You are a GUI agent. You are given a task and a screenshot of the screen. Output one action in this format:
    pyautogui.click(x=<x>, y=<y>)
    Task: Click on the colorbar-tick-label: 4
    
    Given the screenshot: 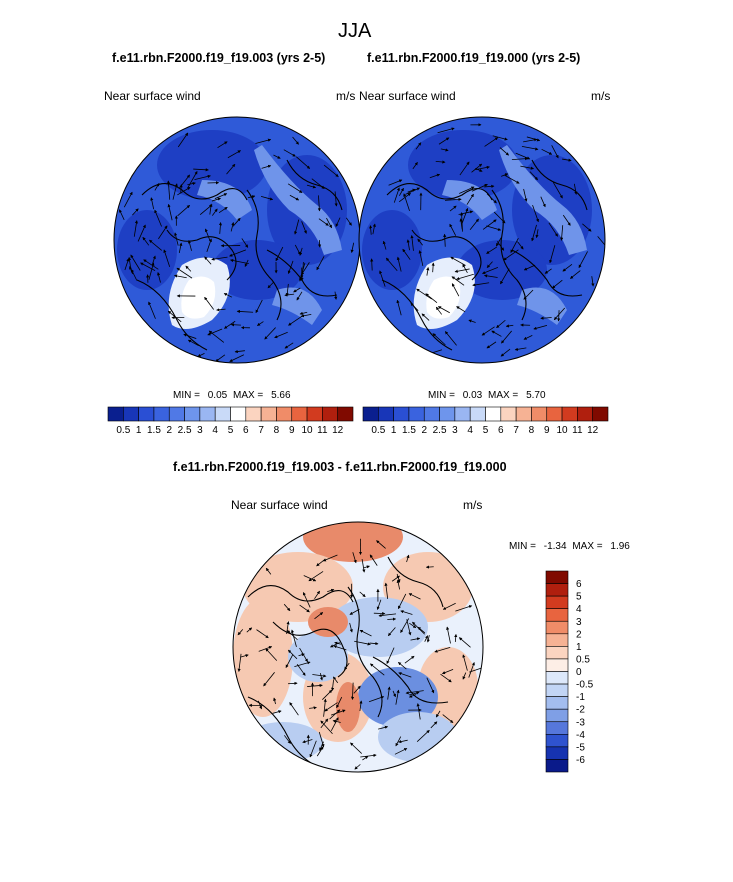 What is the action you would take?
    pyautogui.click(x=215, y=430)
    